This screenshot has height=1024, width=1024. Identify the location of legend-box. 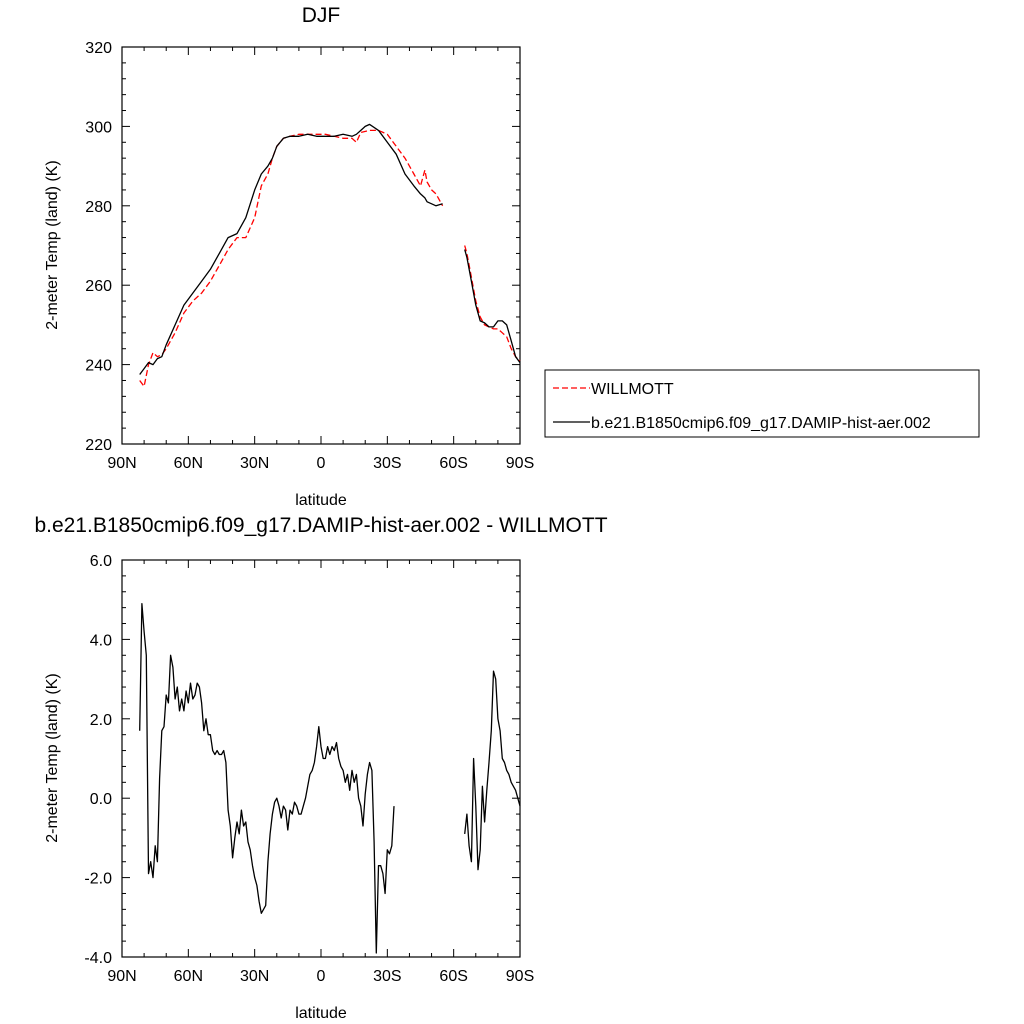
(762, 403).